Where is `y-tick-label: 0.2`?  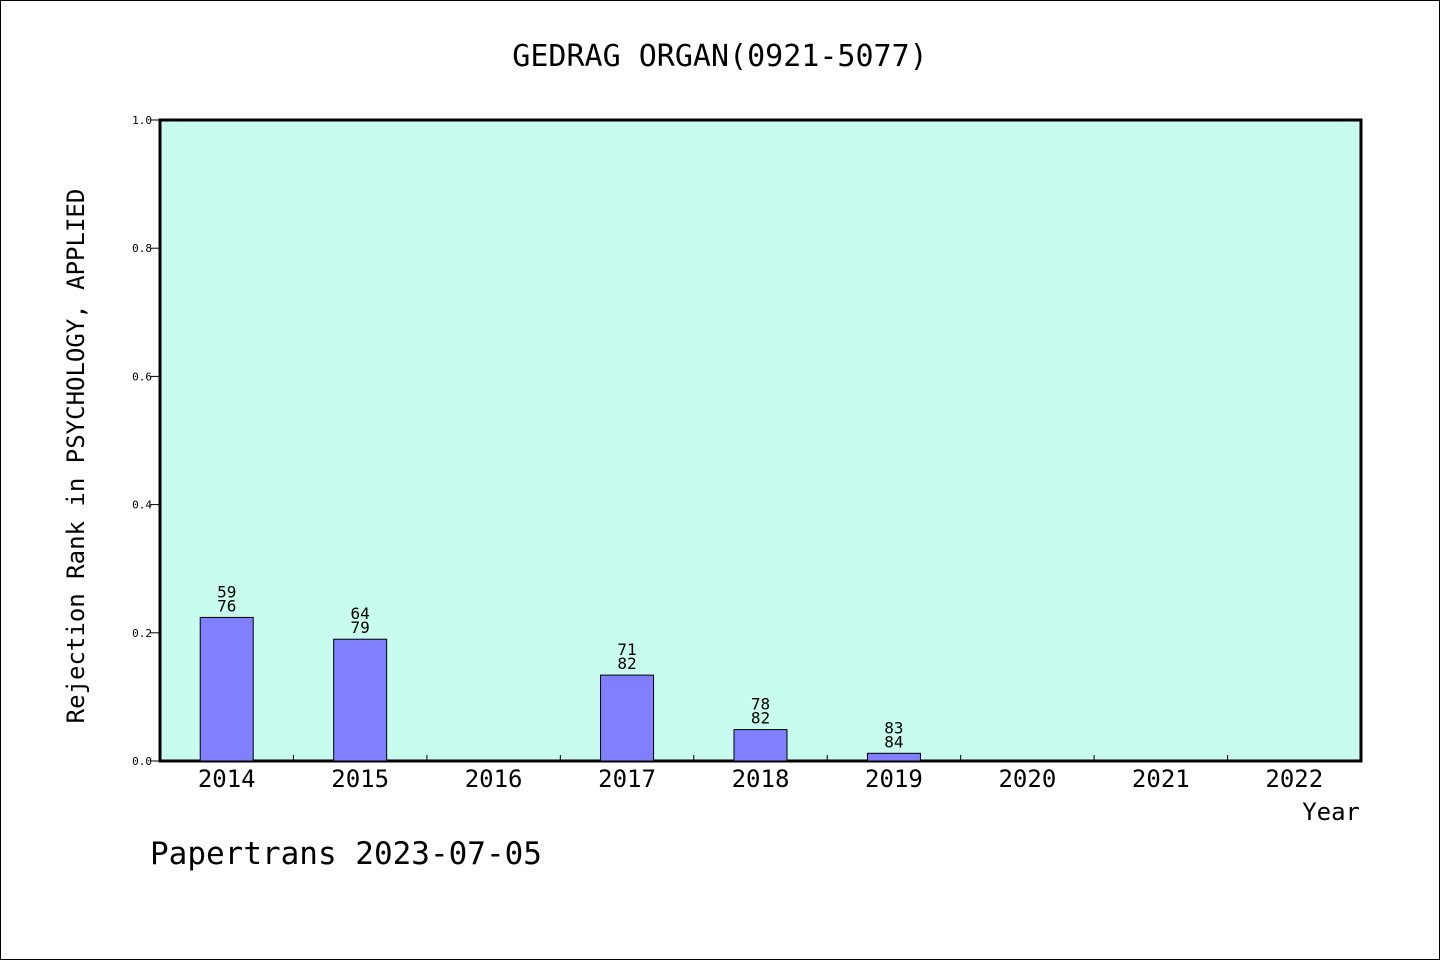
y-tick-label: 0.2 is located at coordinates (142, 633).